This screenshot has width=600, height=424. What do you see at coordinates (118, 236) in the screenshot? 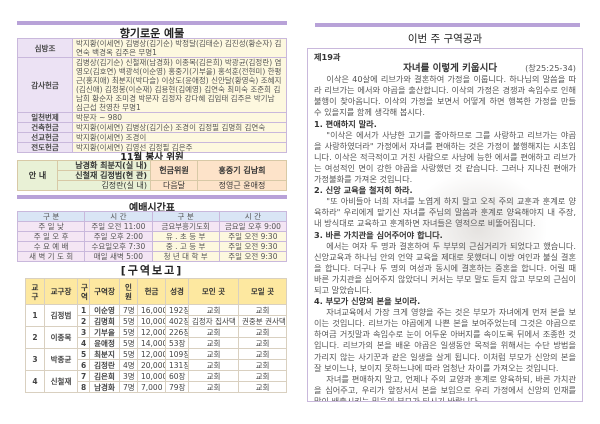
I see `worship-cell: 주일 오후 2:00` at bounding box center [118, 236].